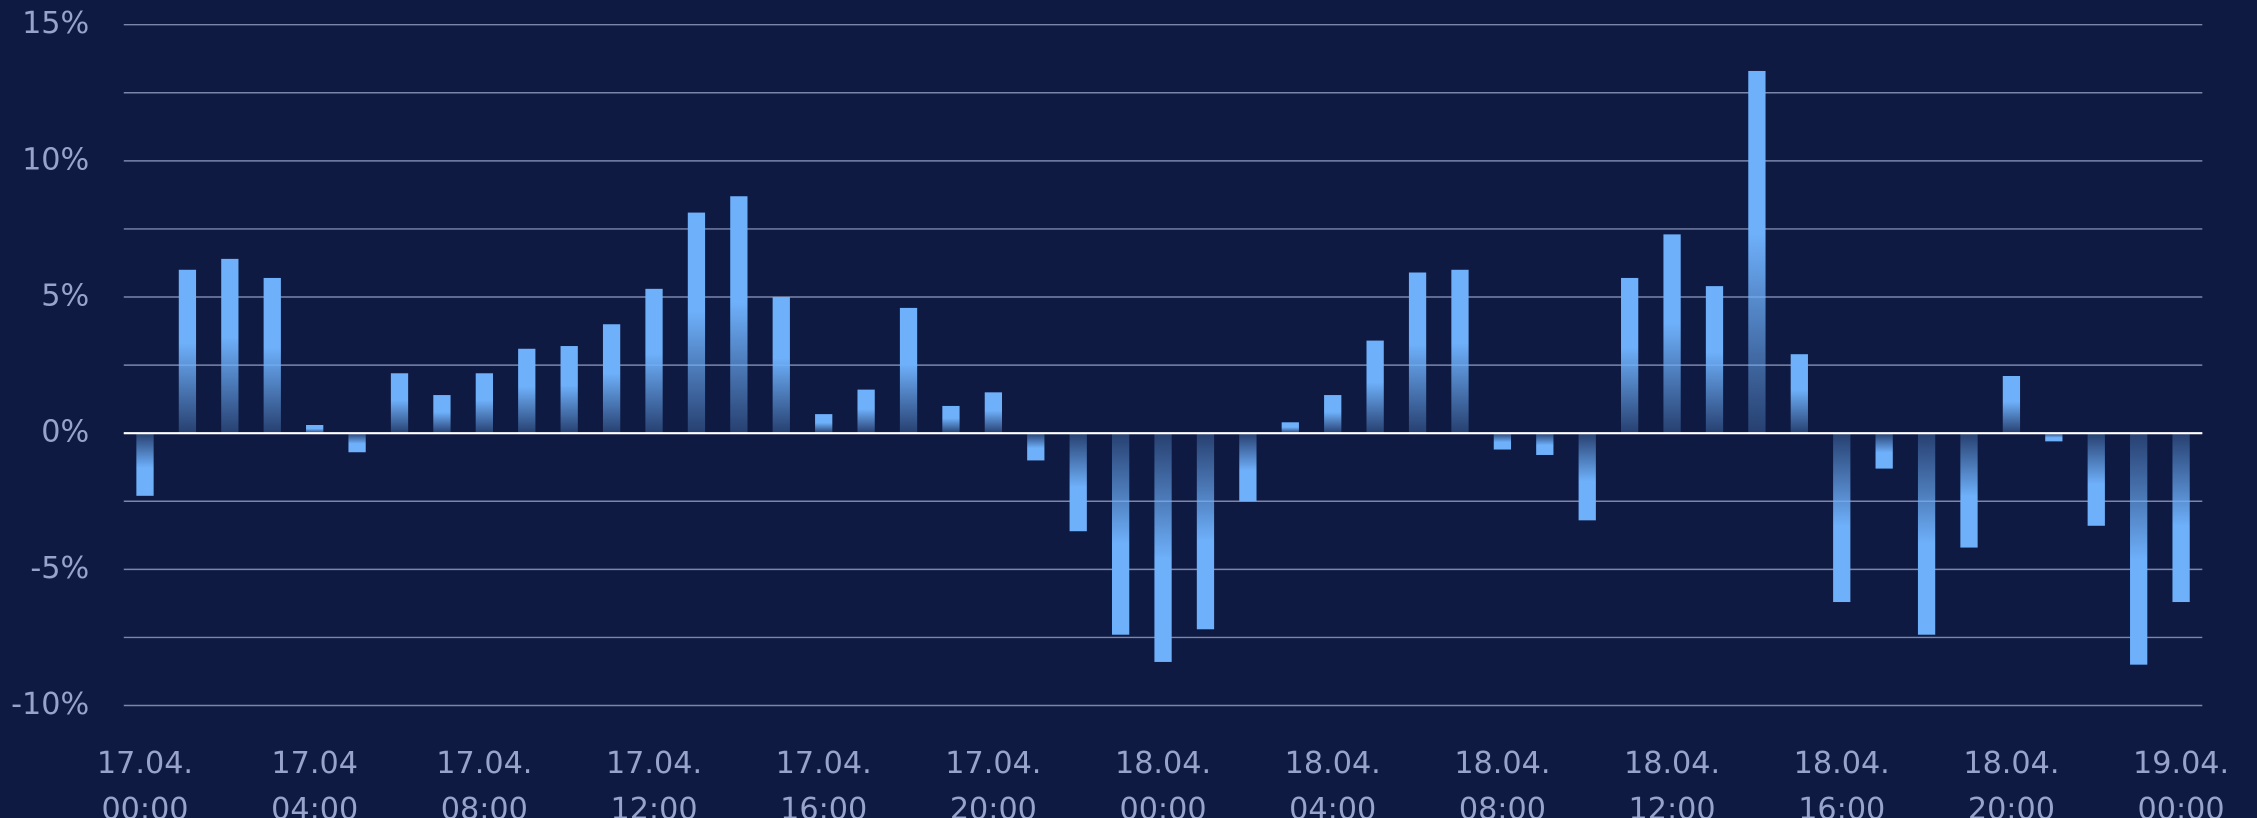  What do you see at coordinates (50, 704) in the screenshot?
I see `y-tick-label: -10%` at bounding box center [50, 704].